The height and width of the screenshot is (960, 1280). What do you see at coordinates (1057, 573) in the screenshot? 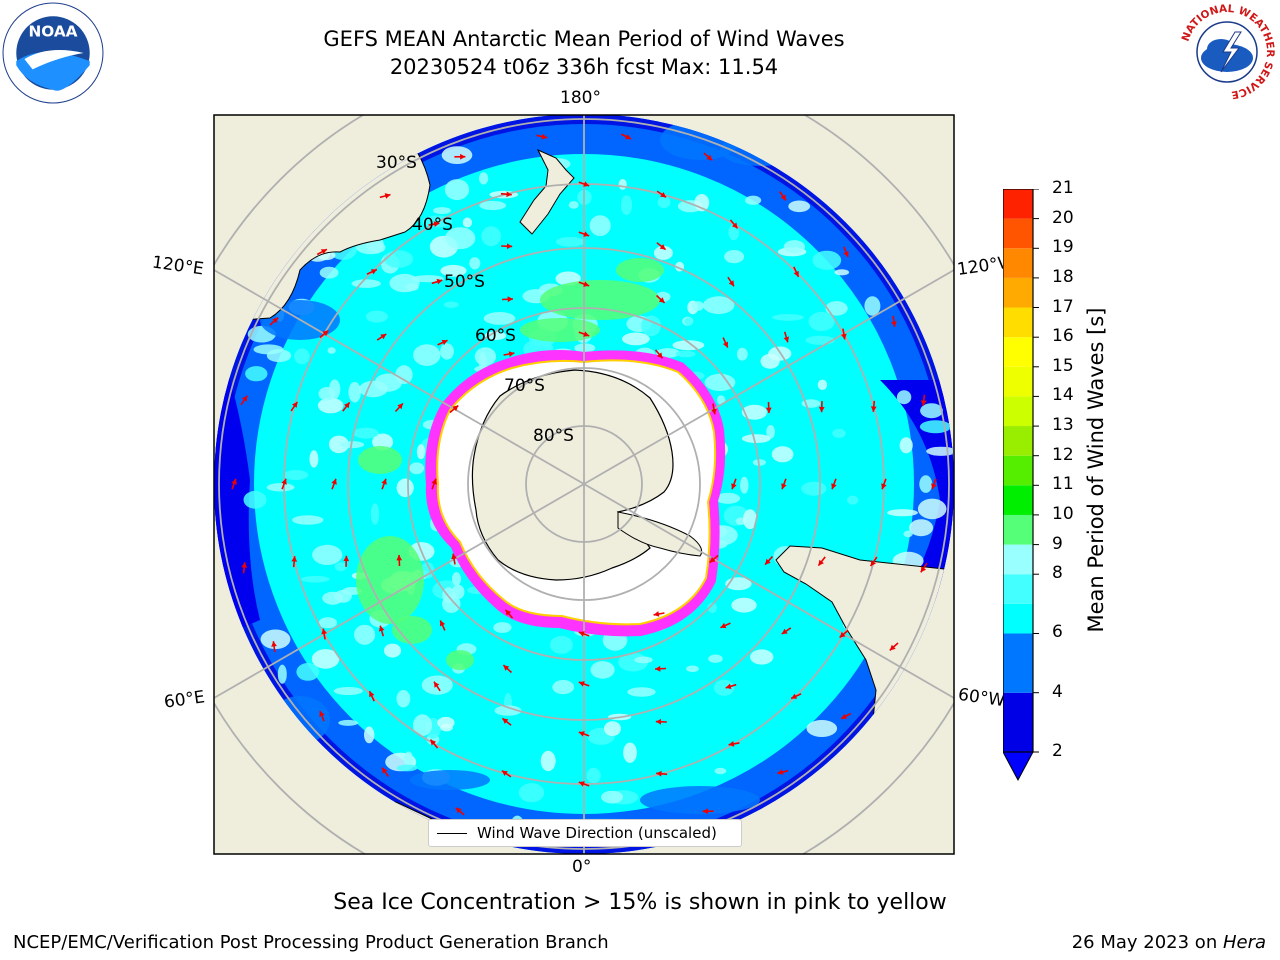
I see `colorbar-tick-label: 8` at bounding box center [1057, 573].